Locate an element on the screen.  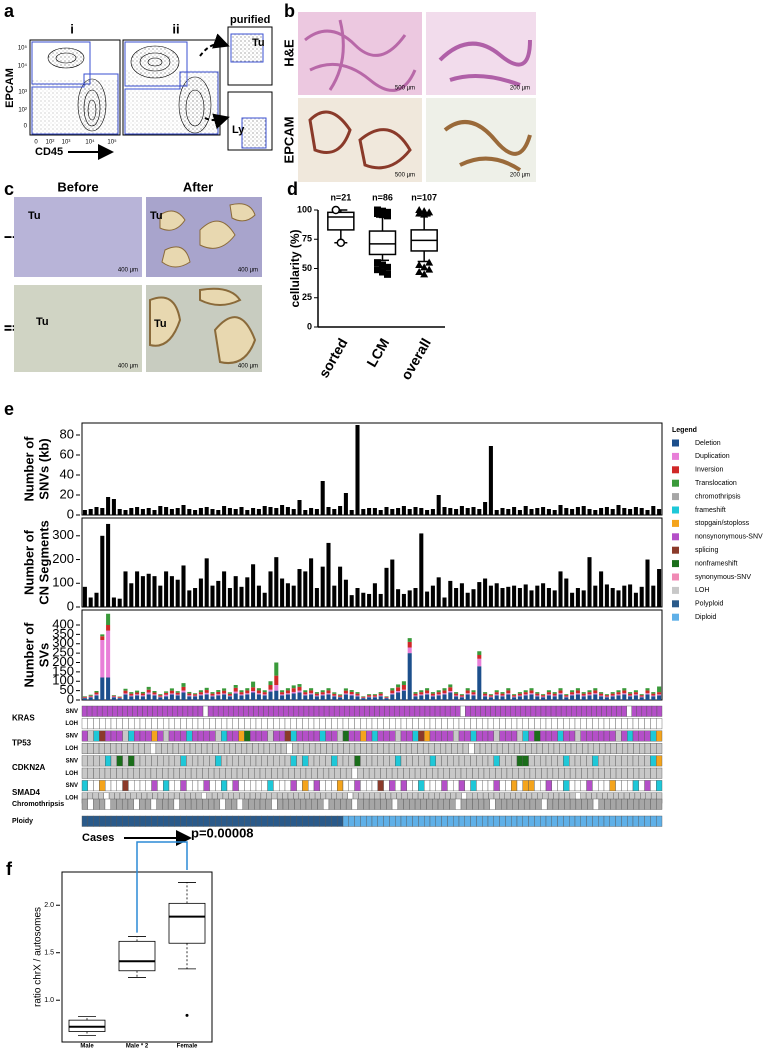
box is located at coordinates (137, 956).